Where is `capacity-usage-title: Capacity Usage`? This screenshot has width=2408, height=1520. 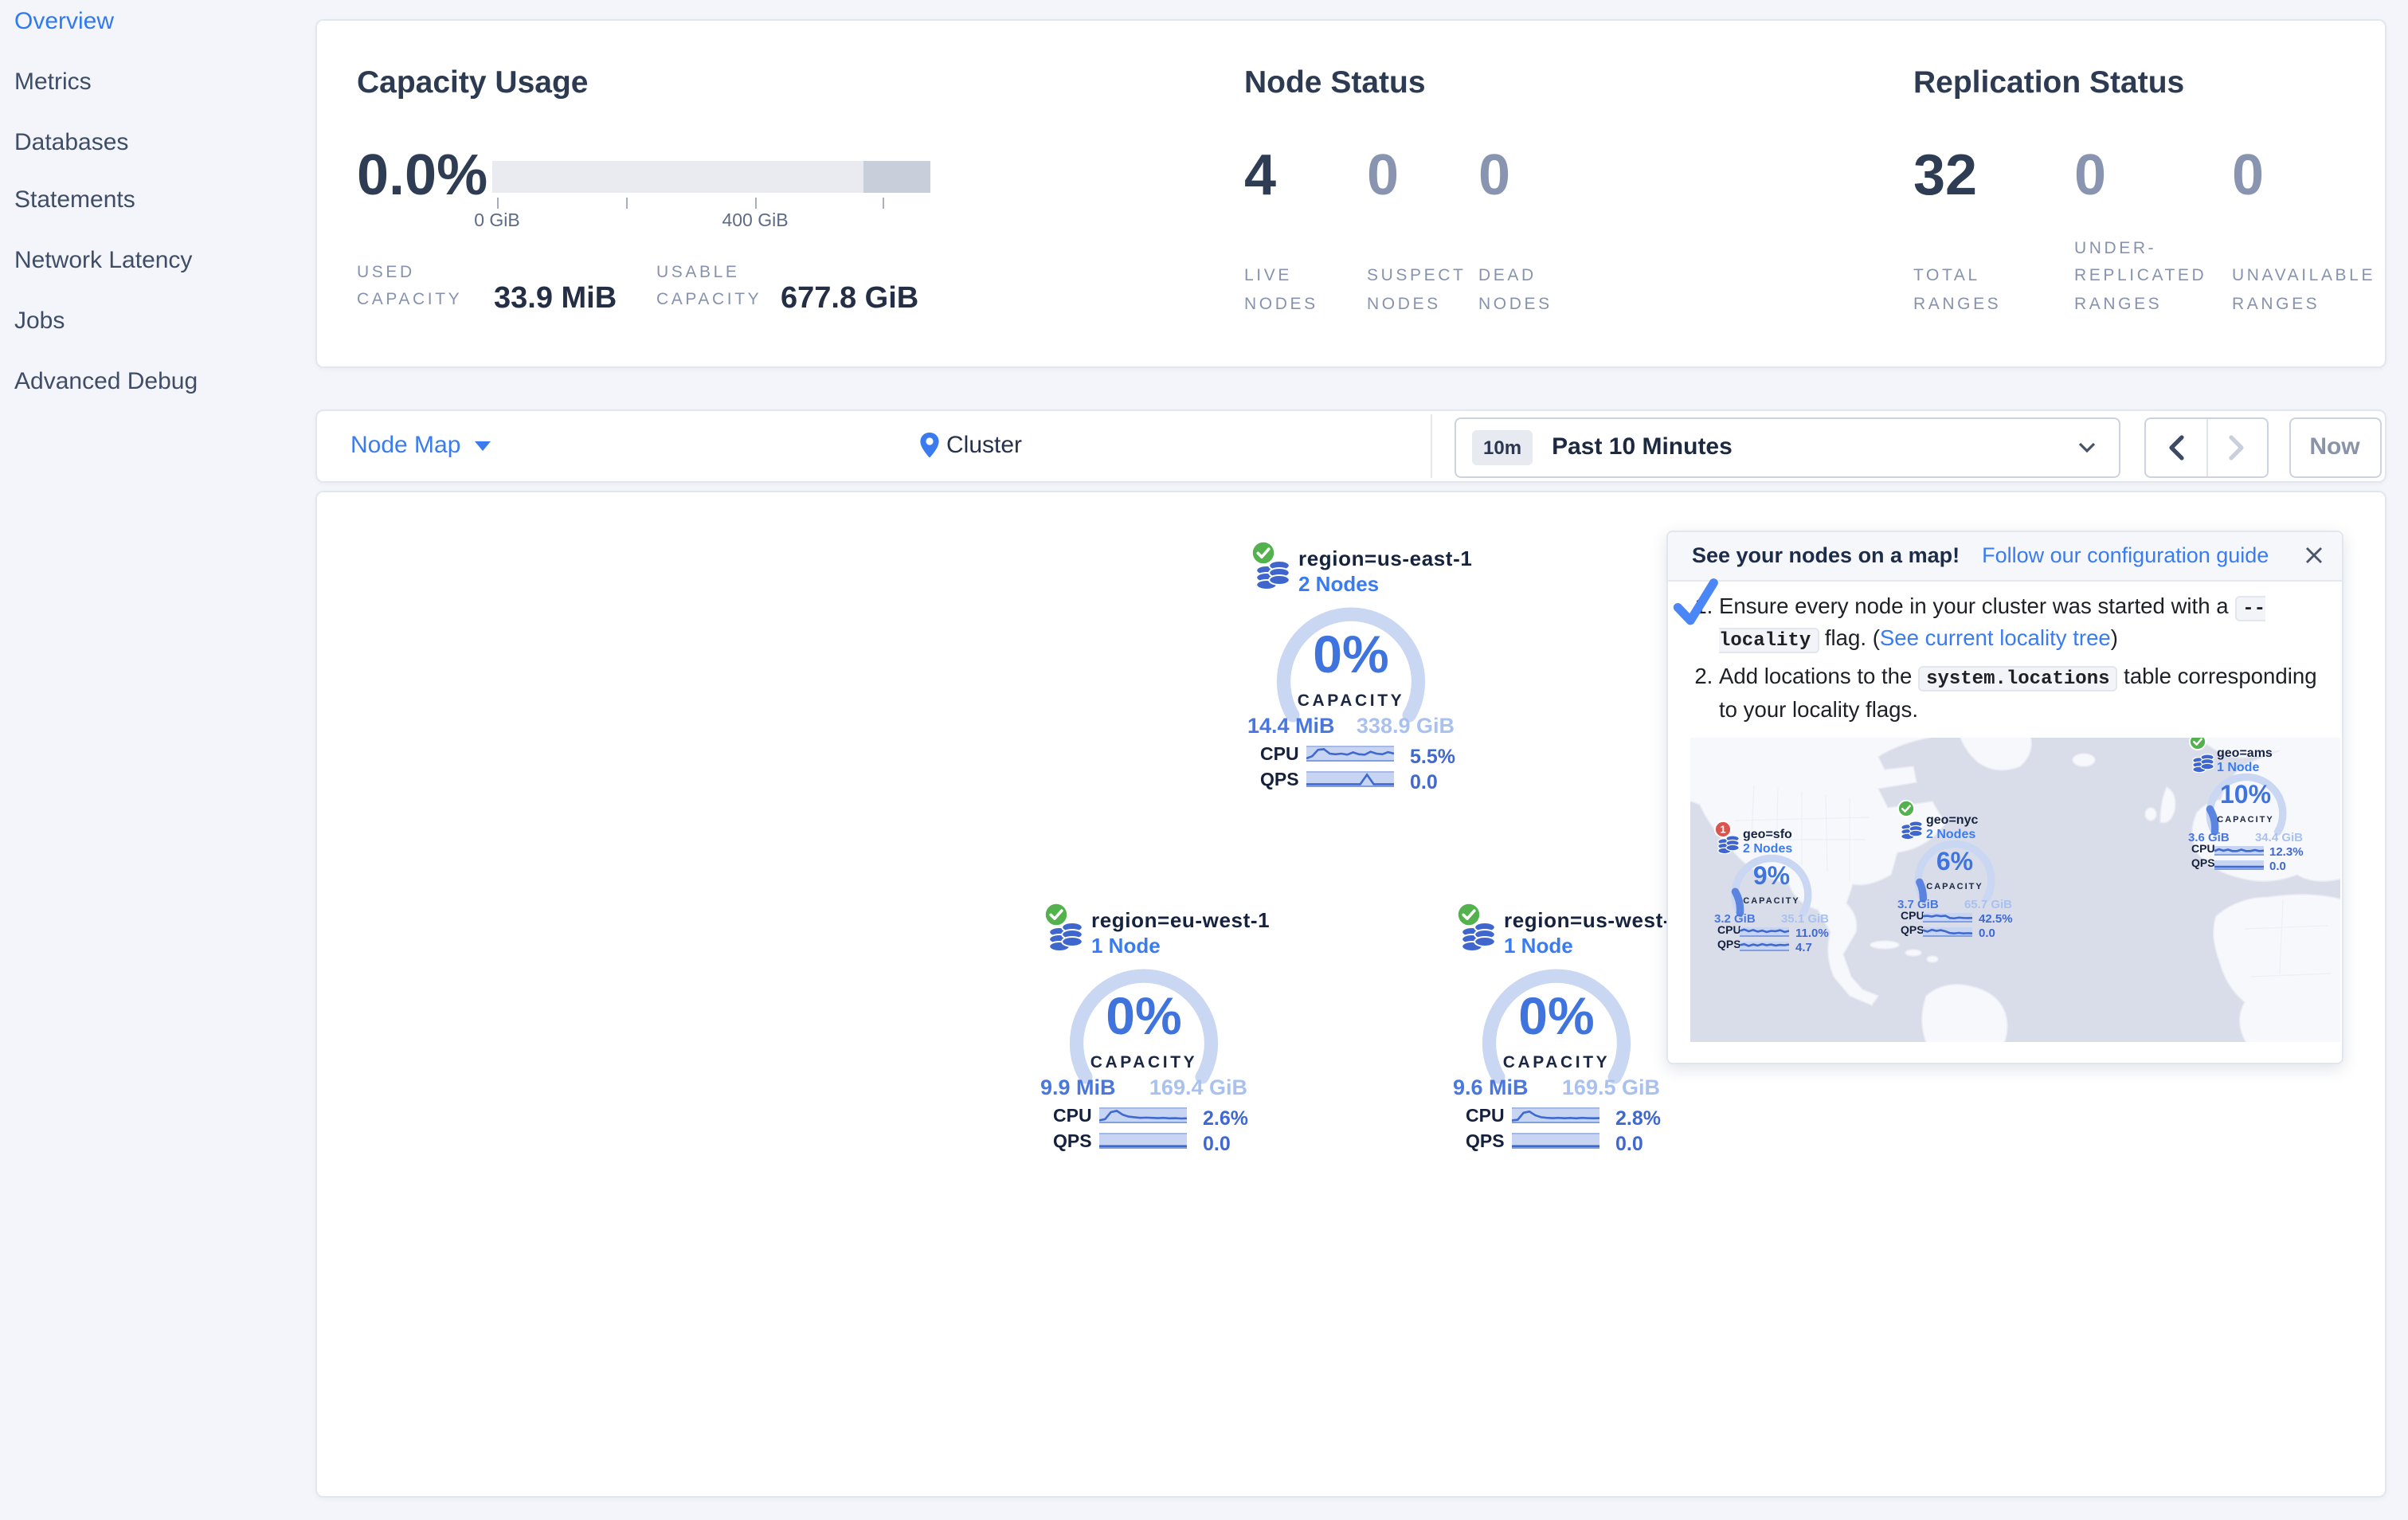 capacity-usage-title: Capacity Usage is located at coordinates (473, 82).